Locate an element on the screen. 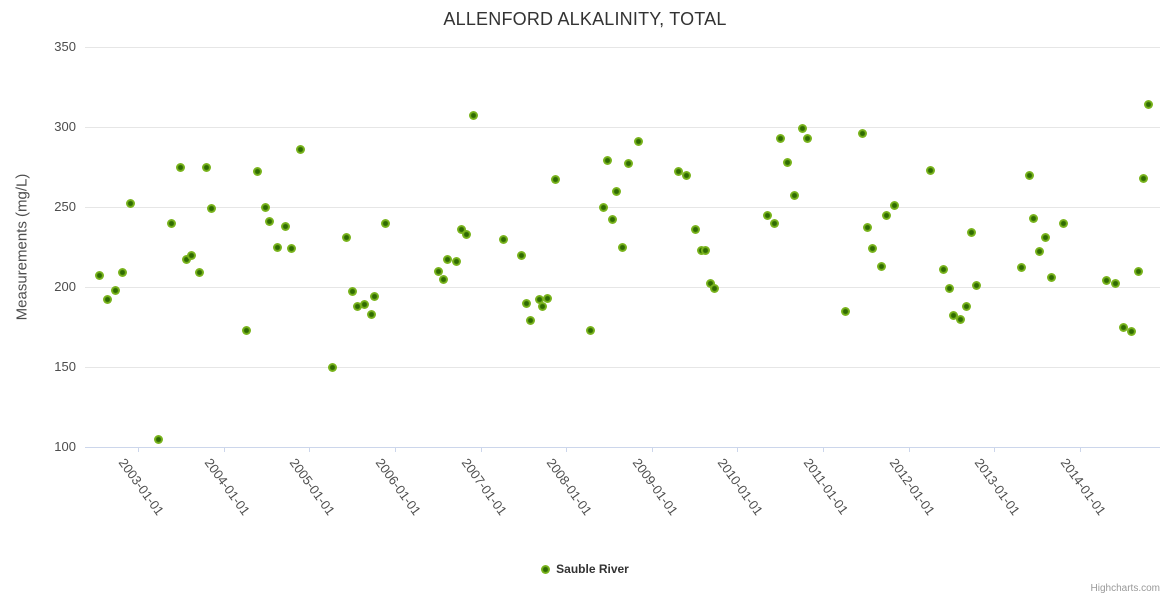 The image size is (1170, 600). x-axis-tick-label: 2008-01-01 is located at coordinates (569, 487).